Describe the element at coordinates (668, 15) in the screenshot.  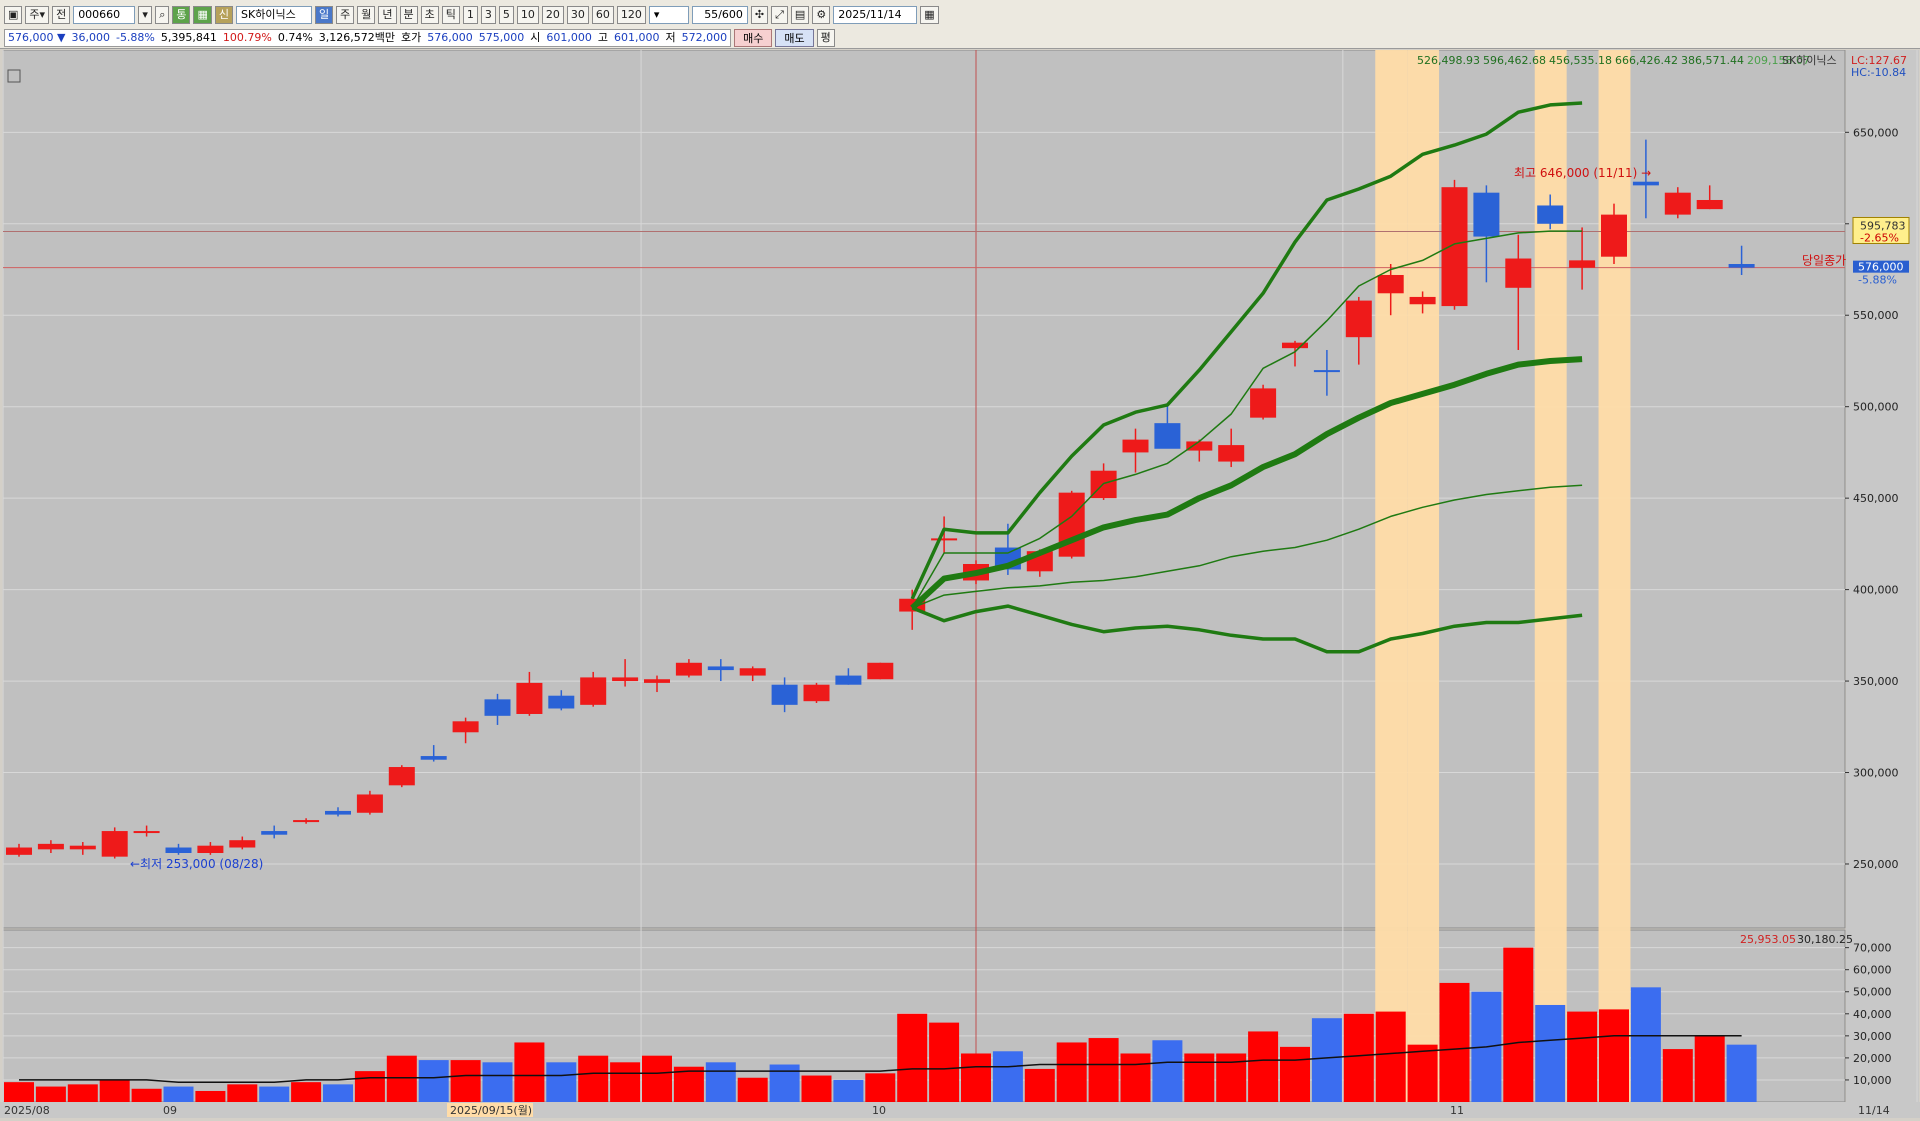
I see `interval-custom: ▾` at that location.